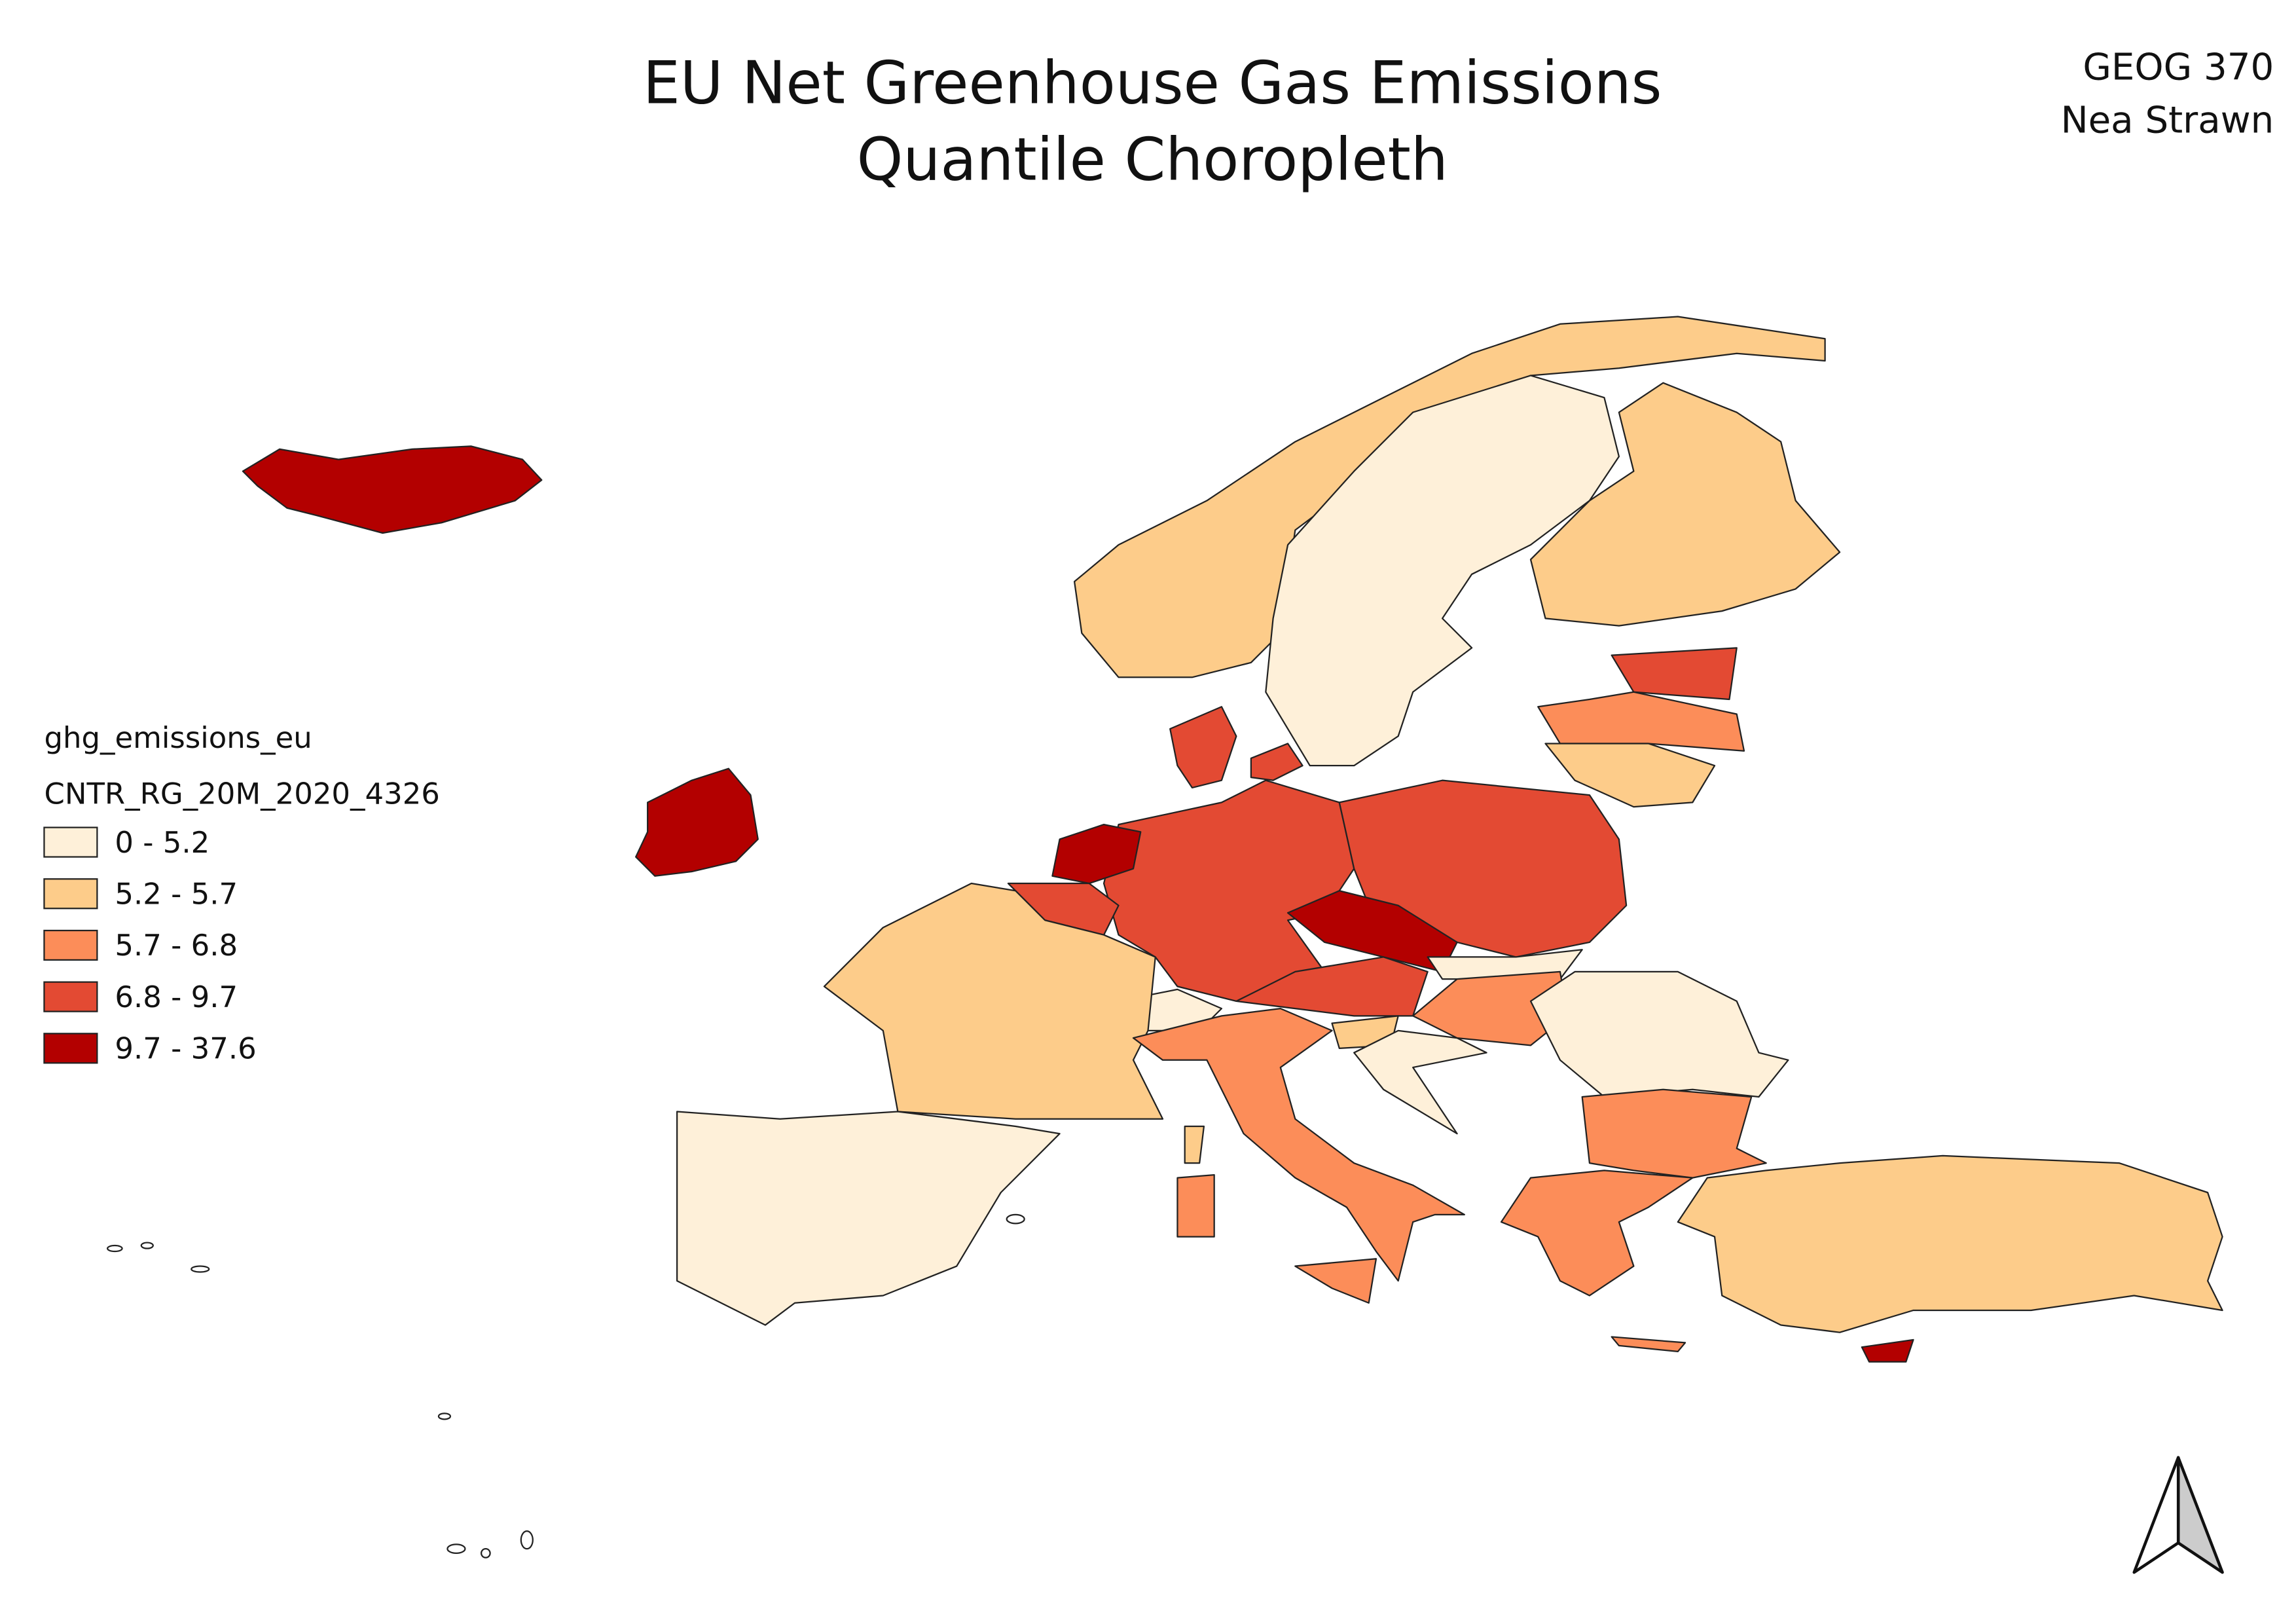 The height and width of the screenshot is (1624, 2296). Describe the element at coordinates (2178, 67) in the screenshot. I see `course: GEOG 370` at that location.